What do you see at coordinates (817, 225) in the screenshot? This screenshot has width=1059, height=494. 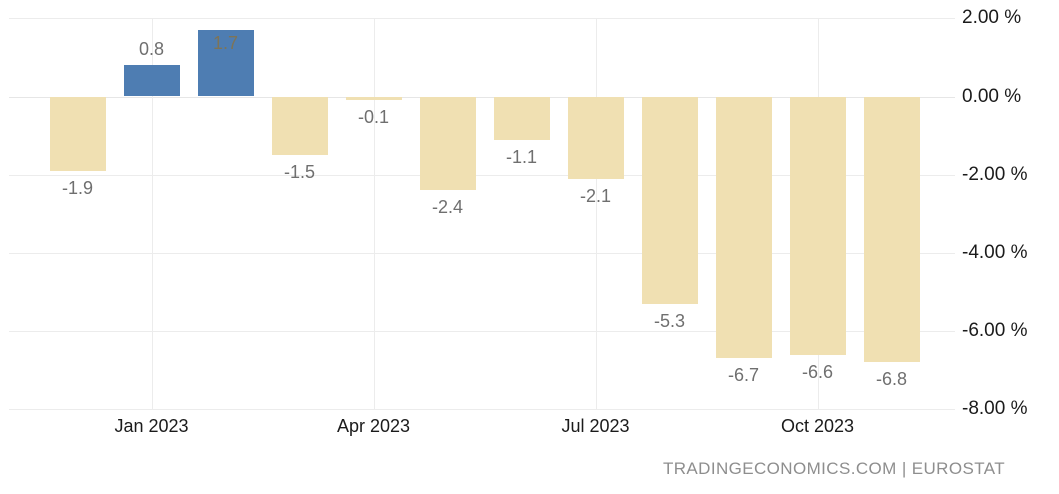 I see `bar-oct-2023` at bounding box center [817, 225].